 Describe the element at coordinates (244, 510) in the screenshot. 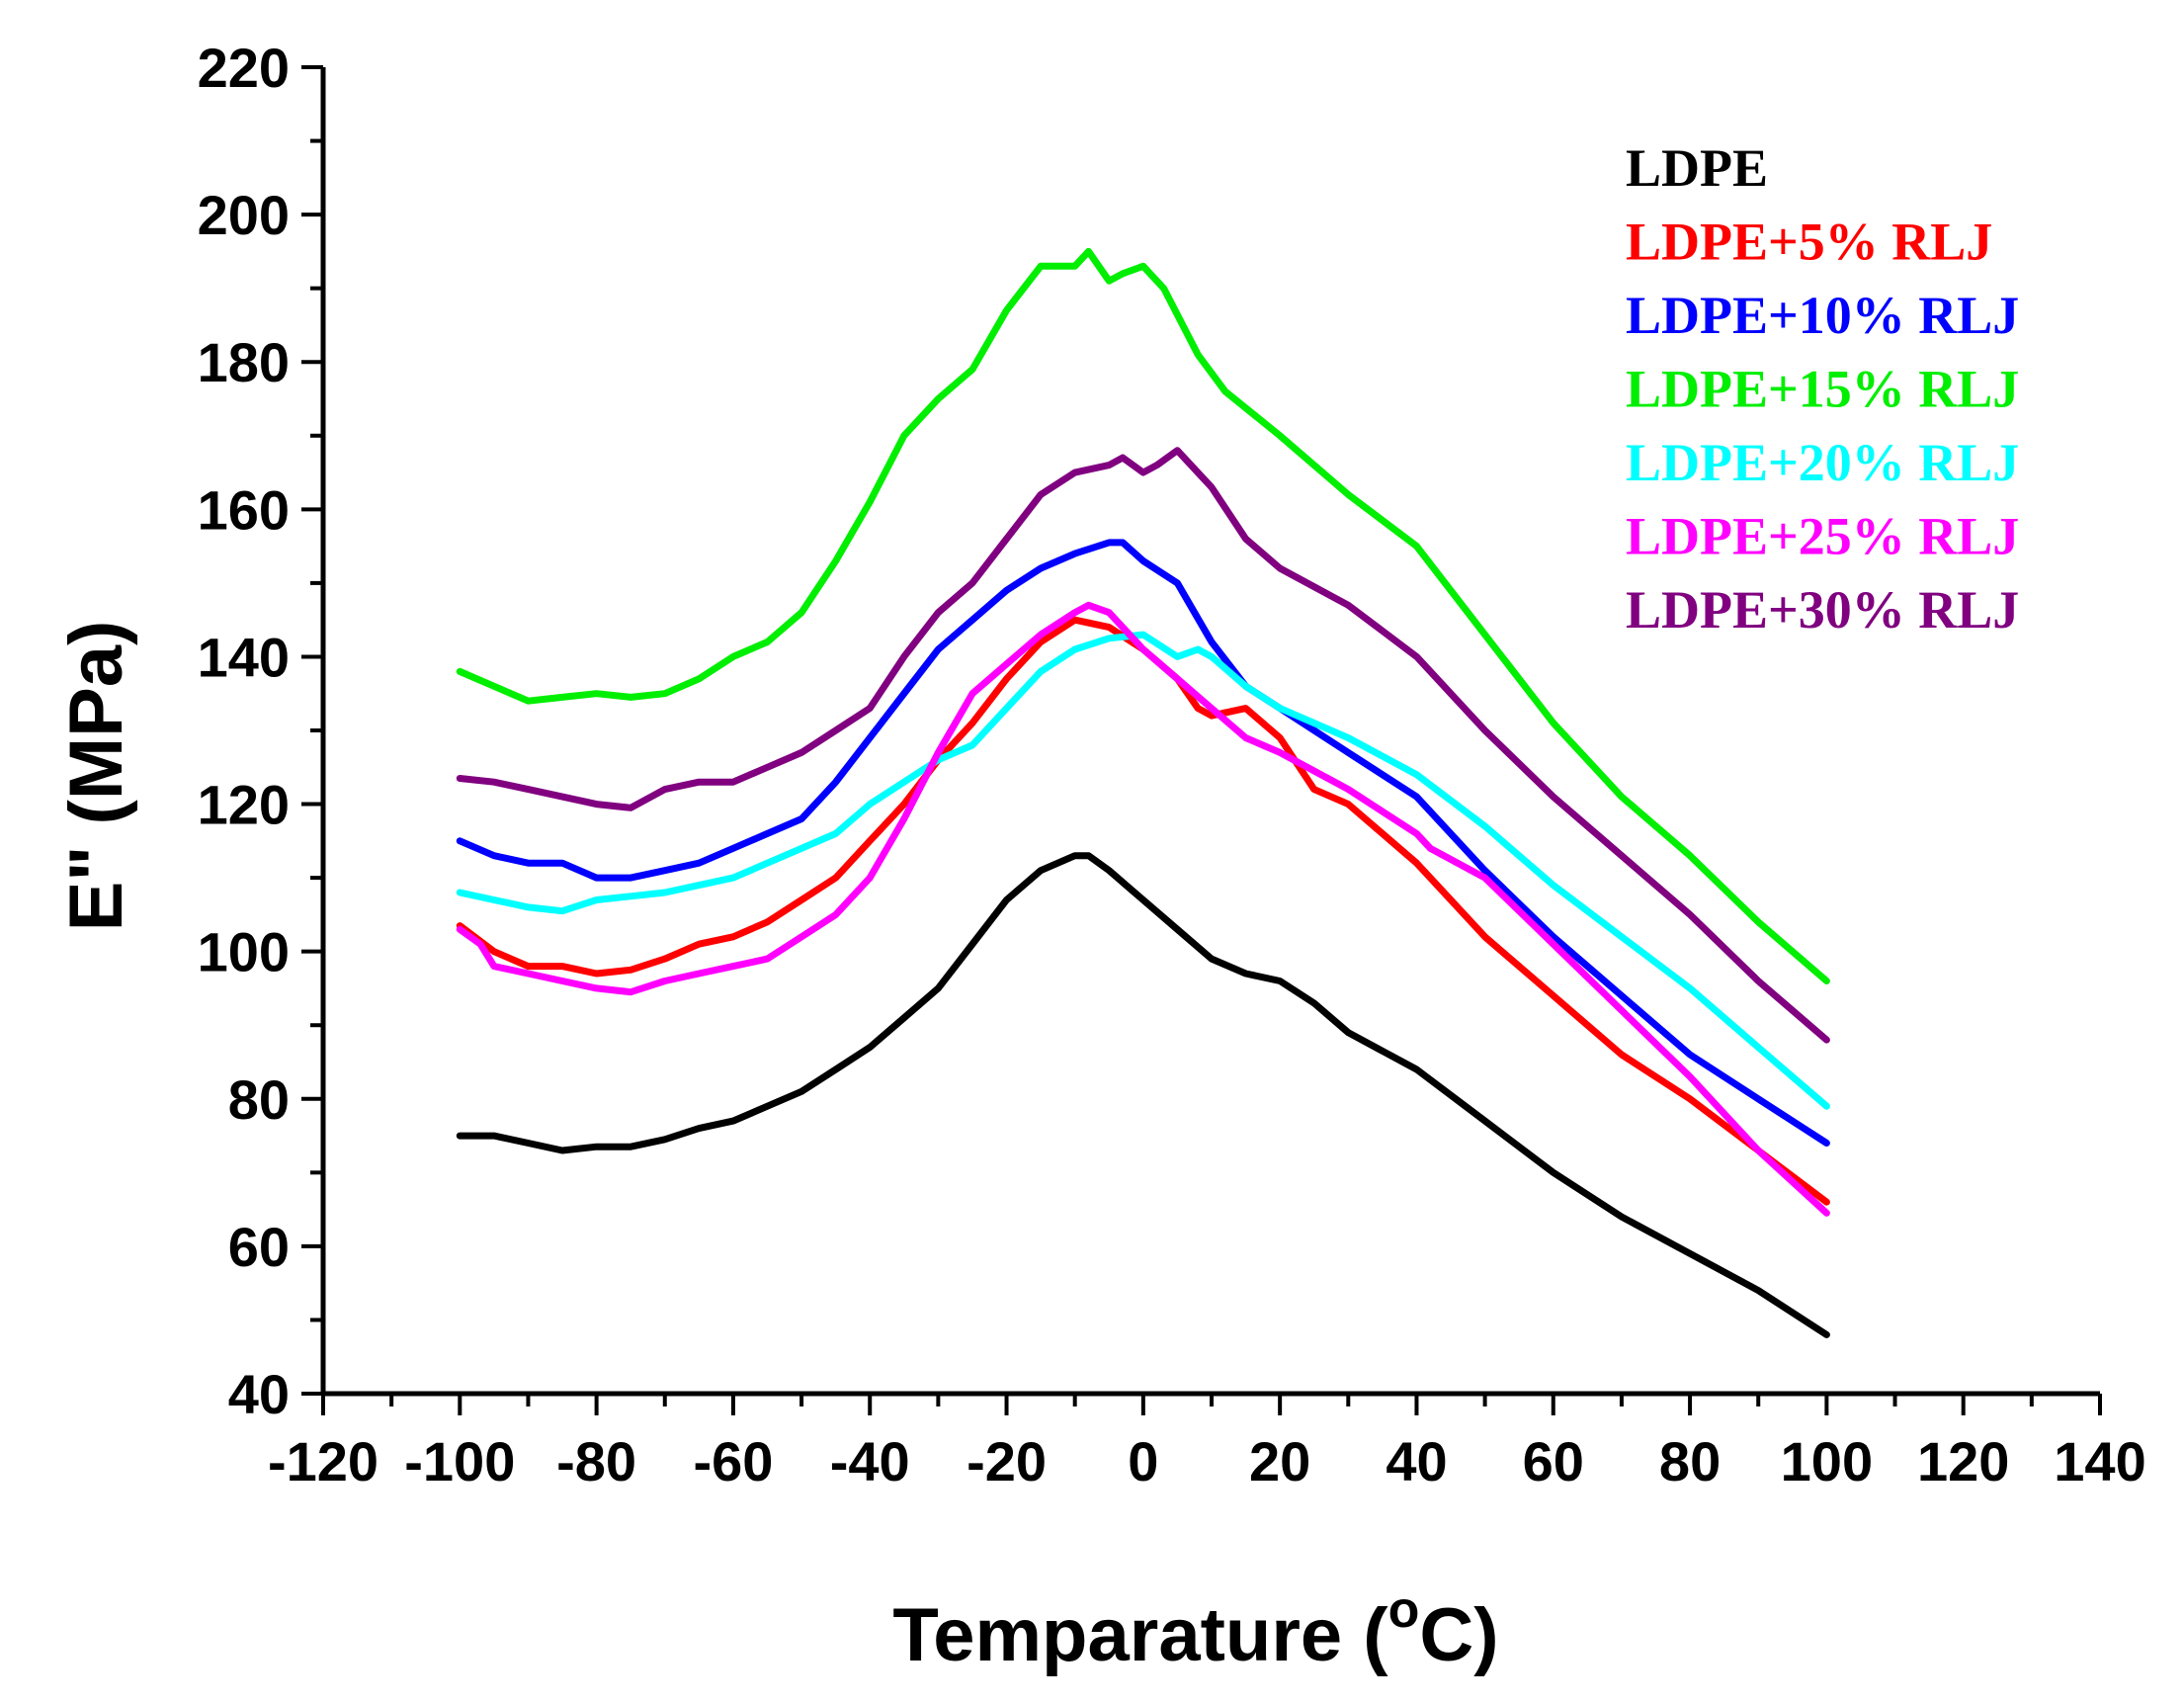

I see `y-tick-label: 160` at that location.